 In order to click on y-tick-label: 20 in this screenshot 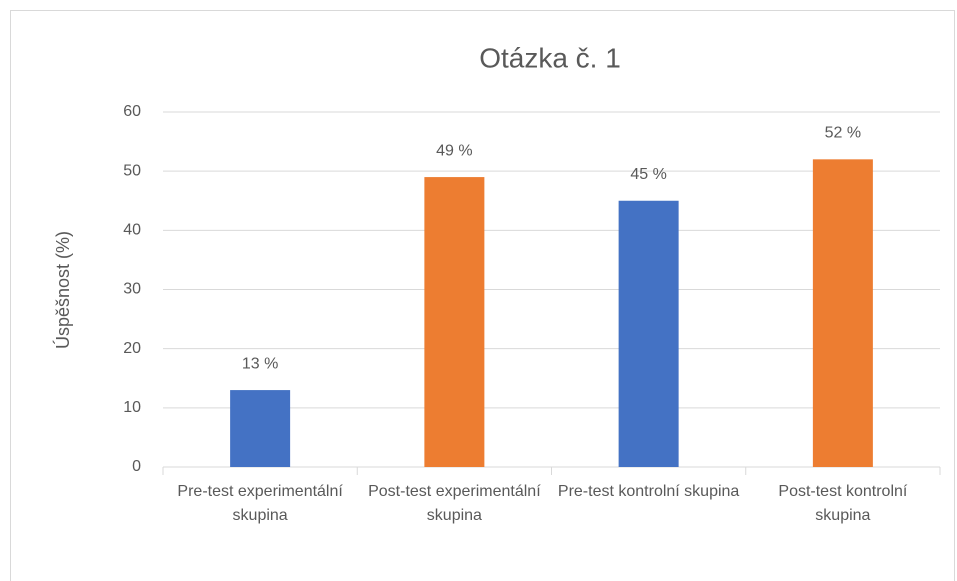, I will do `click(132, 348)`.